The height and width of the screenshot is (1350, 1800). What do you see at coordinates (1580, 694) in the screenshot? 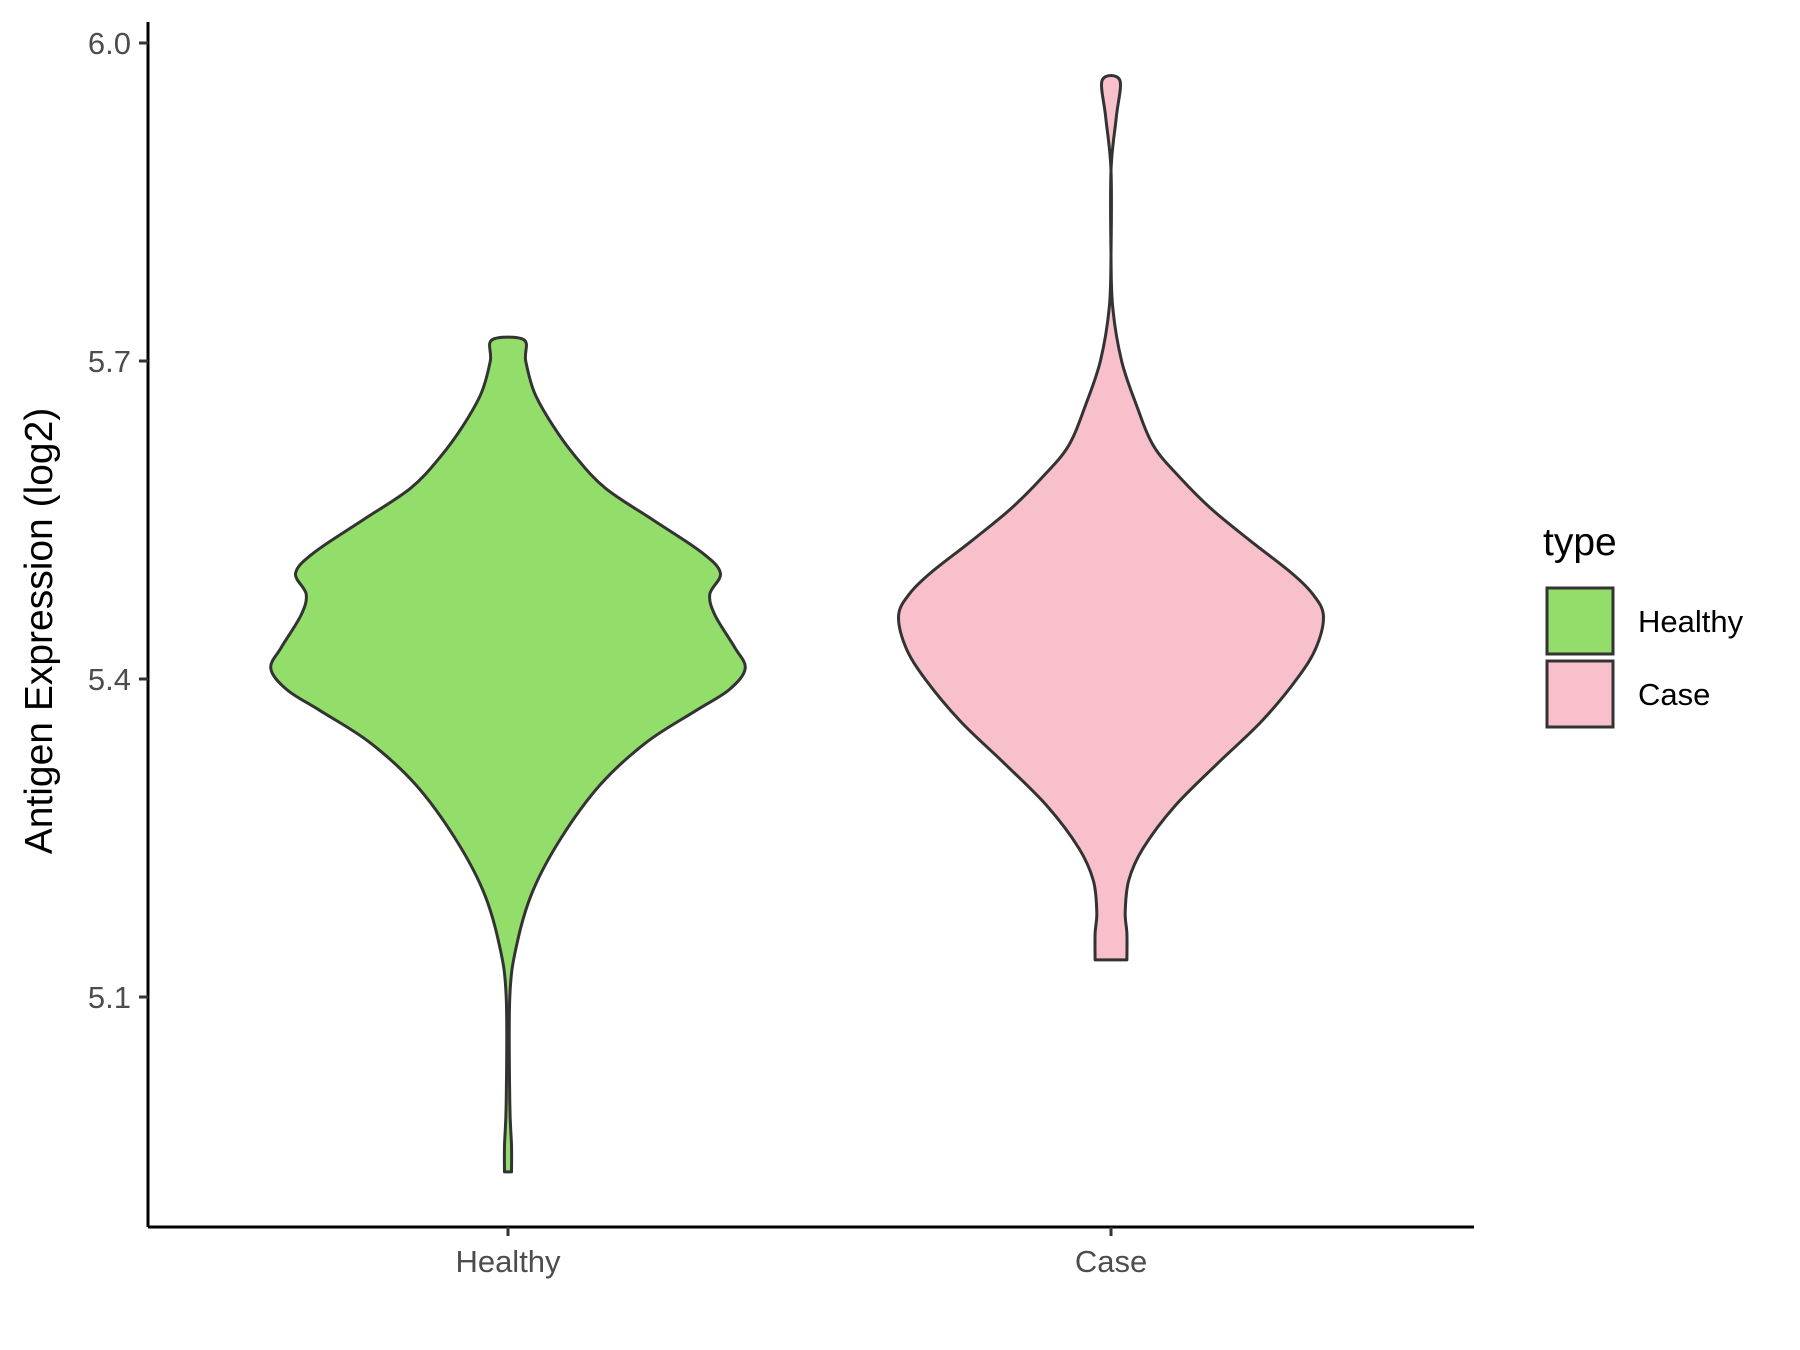
I see `legend-swatch-case` at bounding box center [1580, 694].